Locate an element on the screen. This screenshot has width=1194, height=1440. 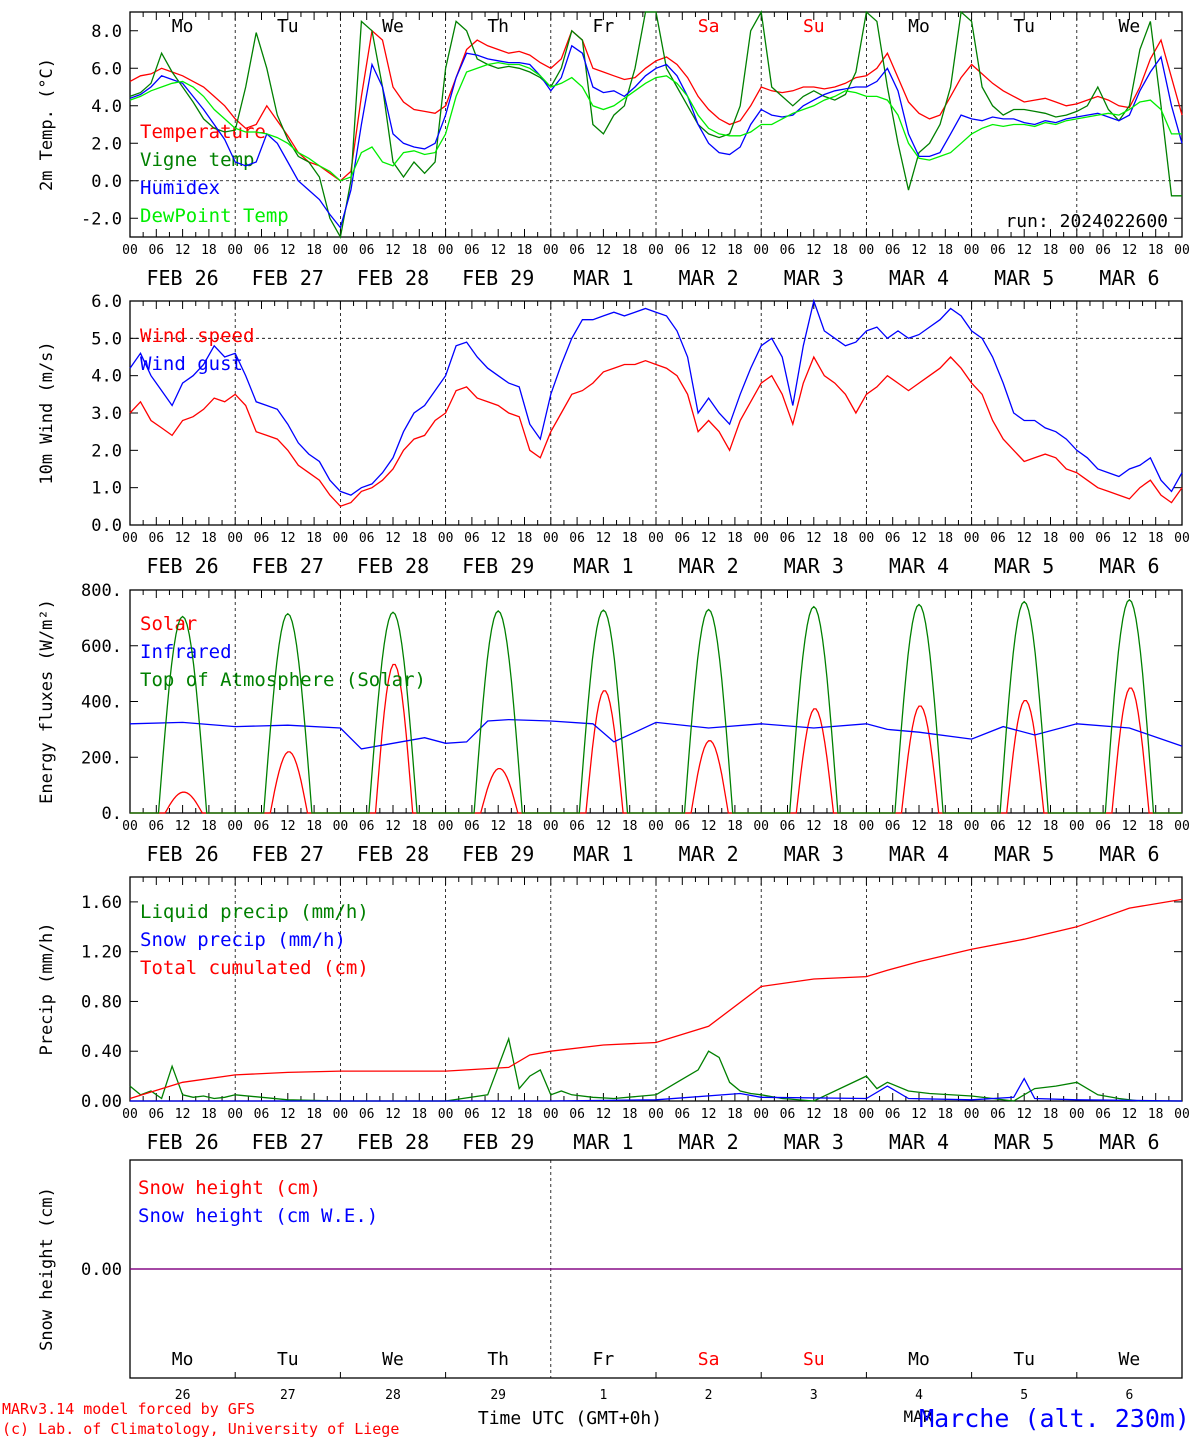
date-label: MAR 4 is located at coordinates (919, 1142).